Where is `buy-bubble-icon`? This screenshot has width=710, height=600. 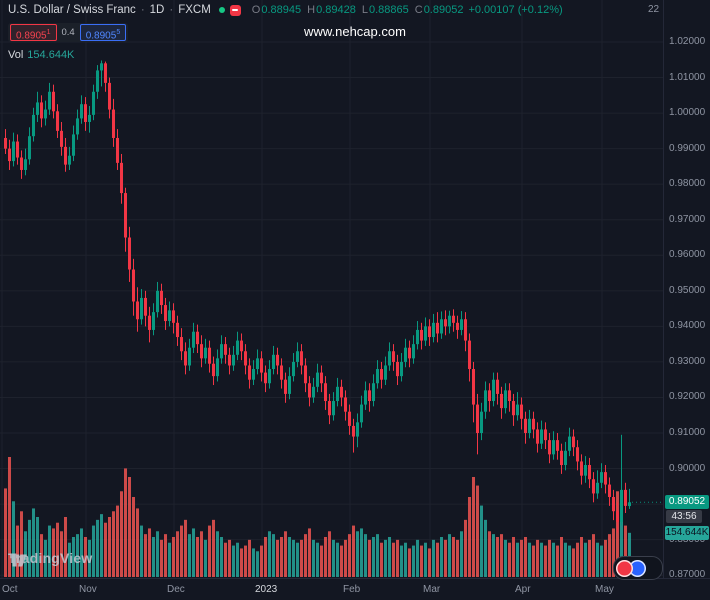 buy-bubble-icon is located at coordinates (637, 568).